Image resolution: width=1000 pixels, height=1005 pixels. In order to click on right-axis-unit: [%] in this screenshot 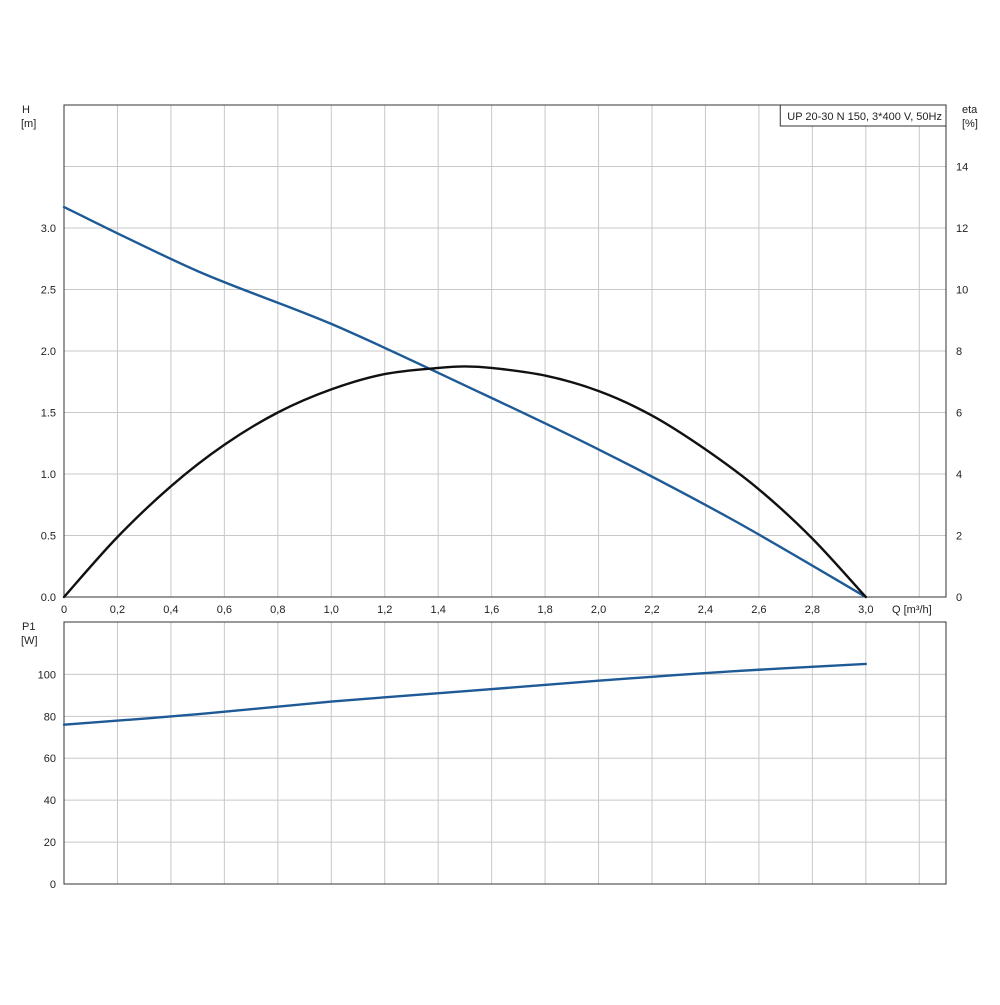, I will do `click(970, 124)`.